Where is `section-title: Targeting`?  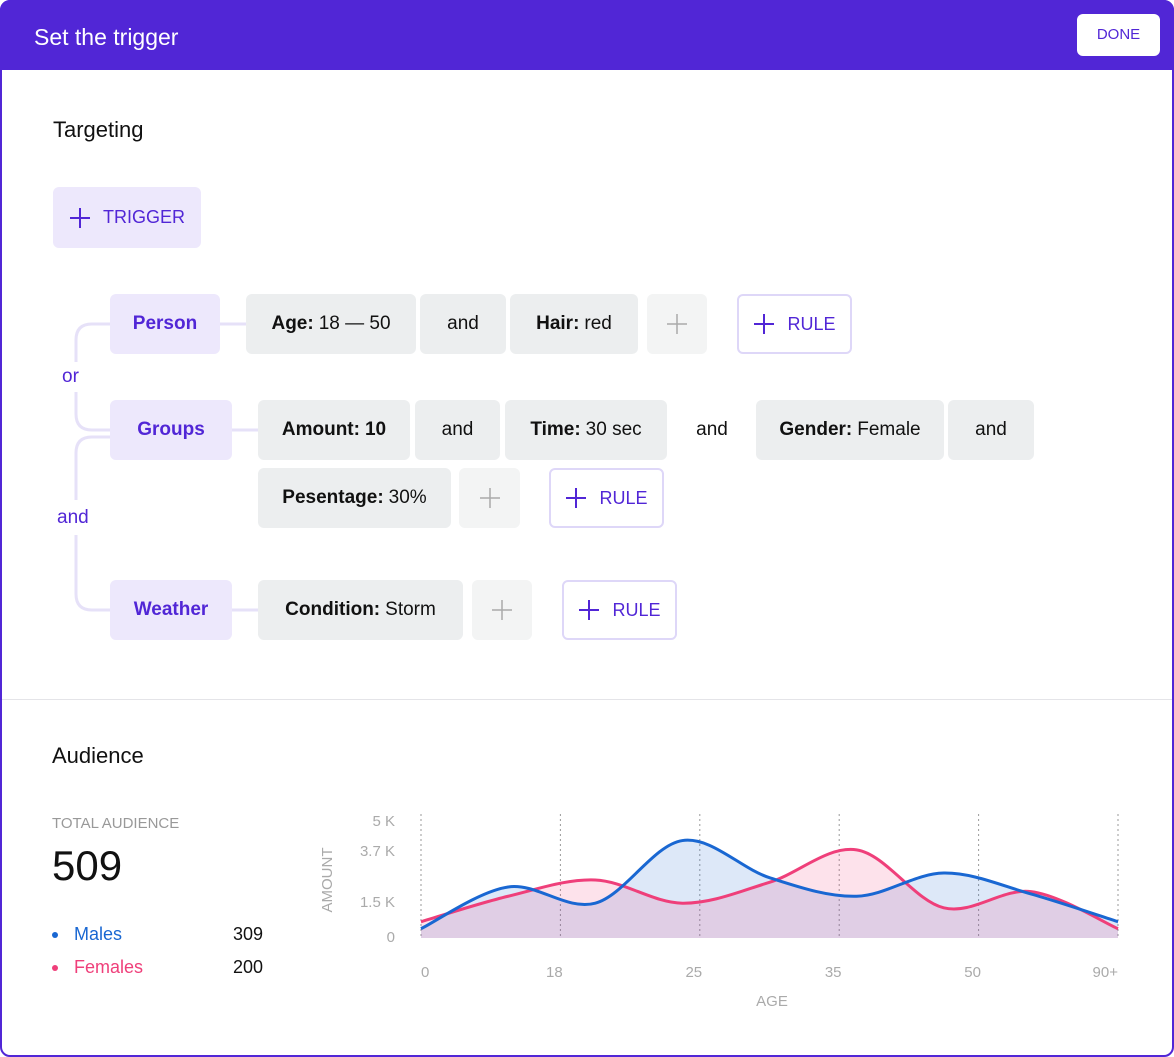
section-title: Targeting is located at coordinates (98, 129).